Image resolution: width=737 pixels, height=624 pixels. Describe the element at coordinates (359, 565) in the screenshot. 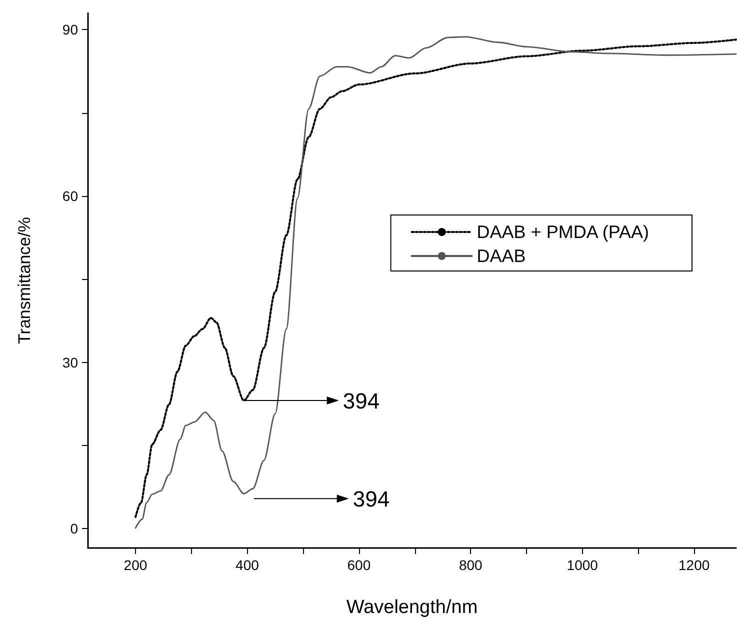

I see `x-tick-label: 600` at that location.